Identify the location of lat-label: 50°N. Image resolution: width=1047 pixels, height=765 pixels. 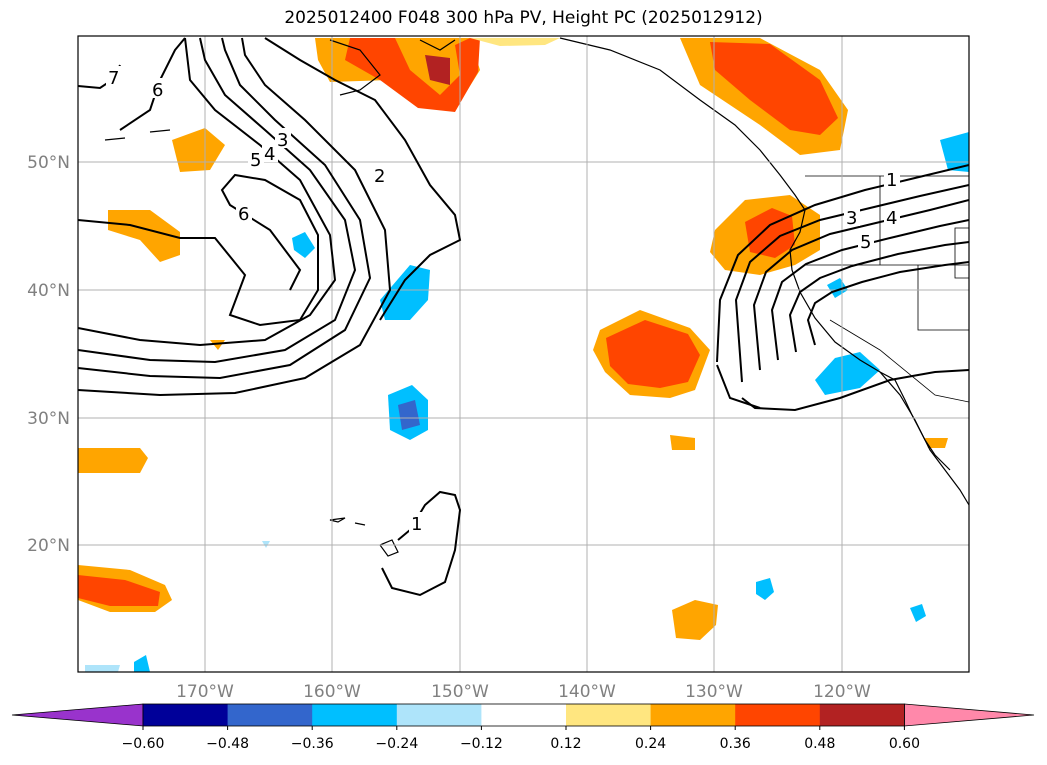
(48, 163).